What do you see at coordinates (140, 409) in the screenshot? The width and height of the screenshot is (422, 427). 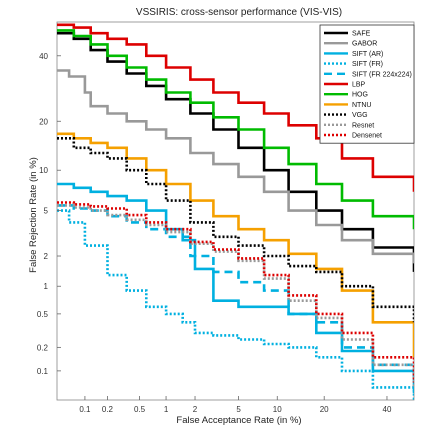 I see `x-tick-label: 0.5` at bounding box center [140, 409].